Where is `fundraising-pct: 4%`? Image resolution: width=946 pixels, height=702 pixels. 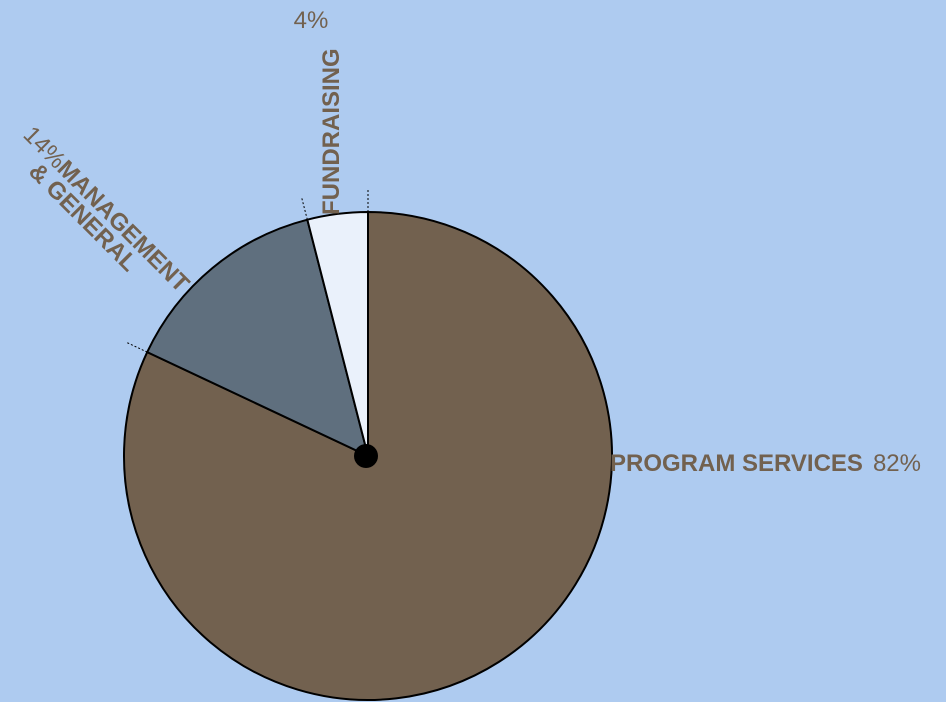
fundraising-pct: 4% is located at coordinates (311, 20).